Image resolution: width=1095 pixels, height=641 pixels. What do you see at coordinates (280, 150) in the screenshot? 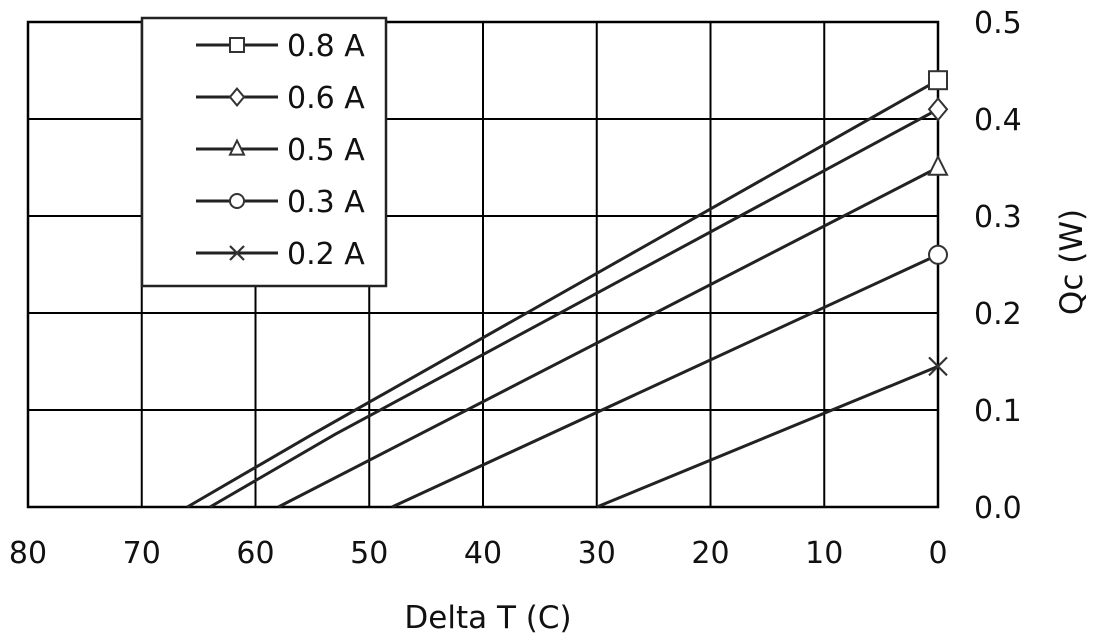
I see `legend-item-2: 0.5 A` at bounding box center [280, 150].